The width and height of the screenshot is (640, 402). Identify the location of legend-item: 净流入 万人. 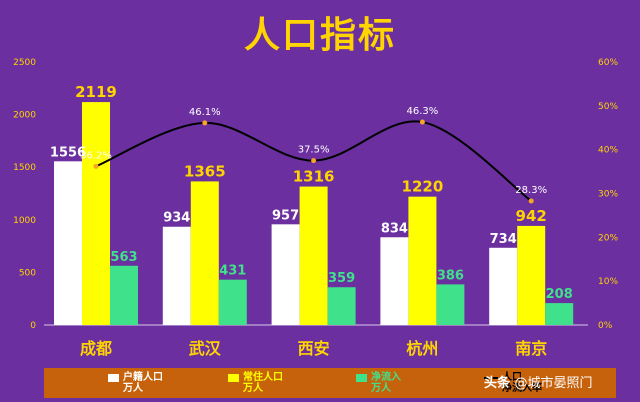
(378, 383).